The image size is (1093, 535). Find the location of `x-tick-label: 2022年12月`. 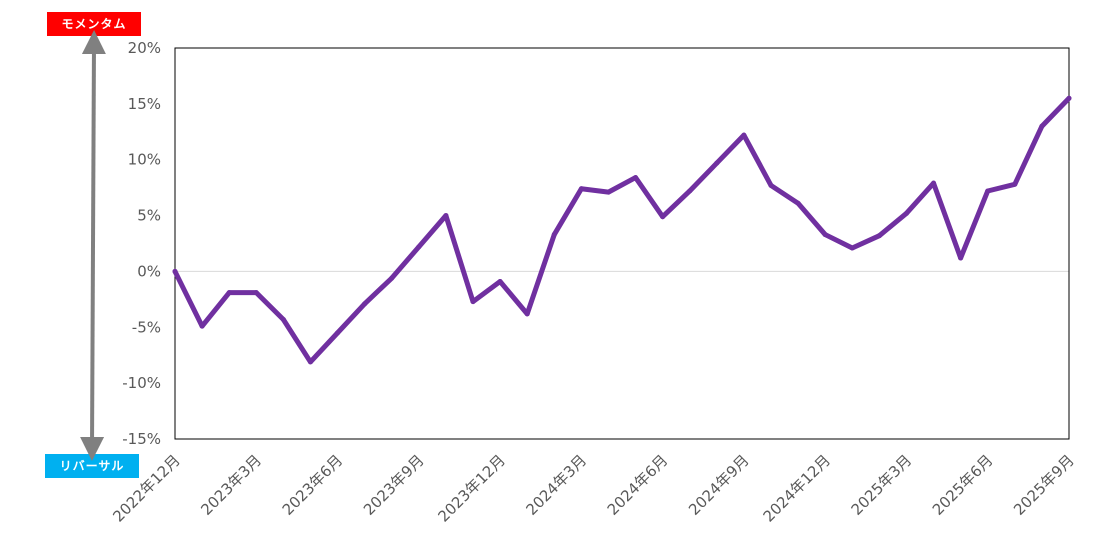

x-tick-label: 2022年12月 is located at coordinates (146, 488).